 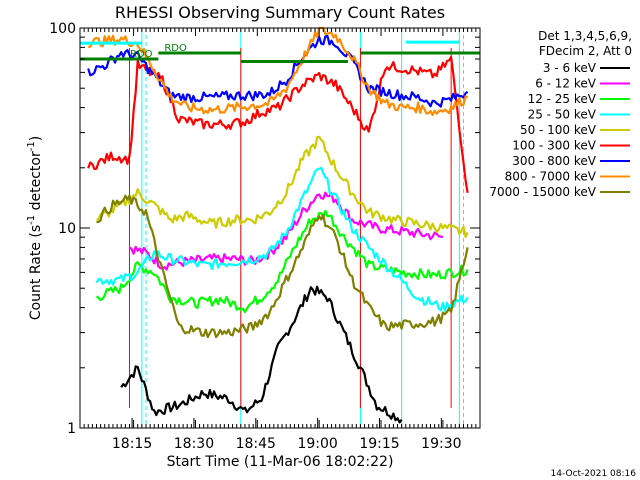 What do you see at coordinates (379, 444) in the screenshot?
I see `x-tick-label-4: 19:15` at bounding box center [379, 444].